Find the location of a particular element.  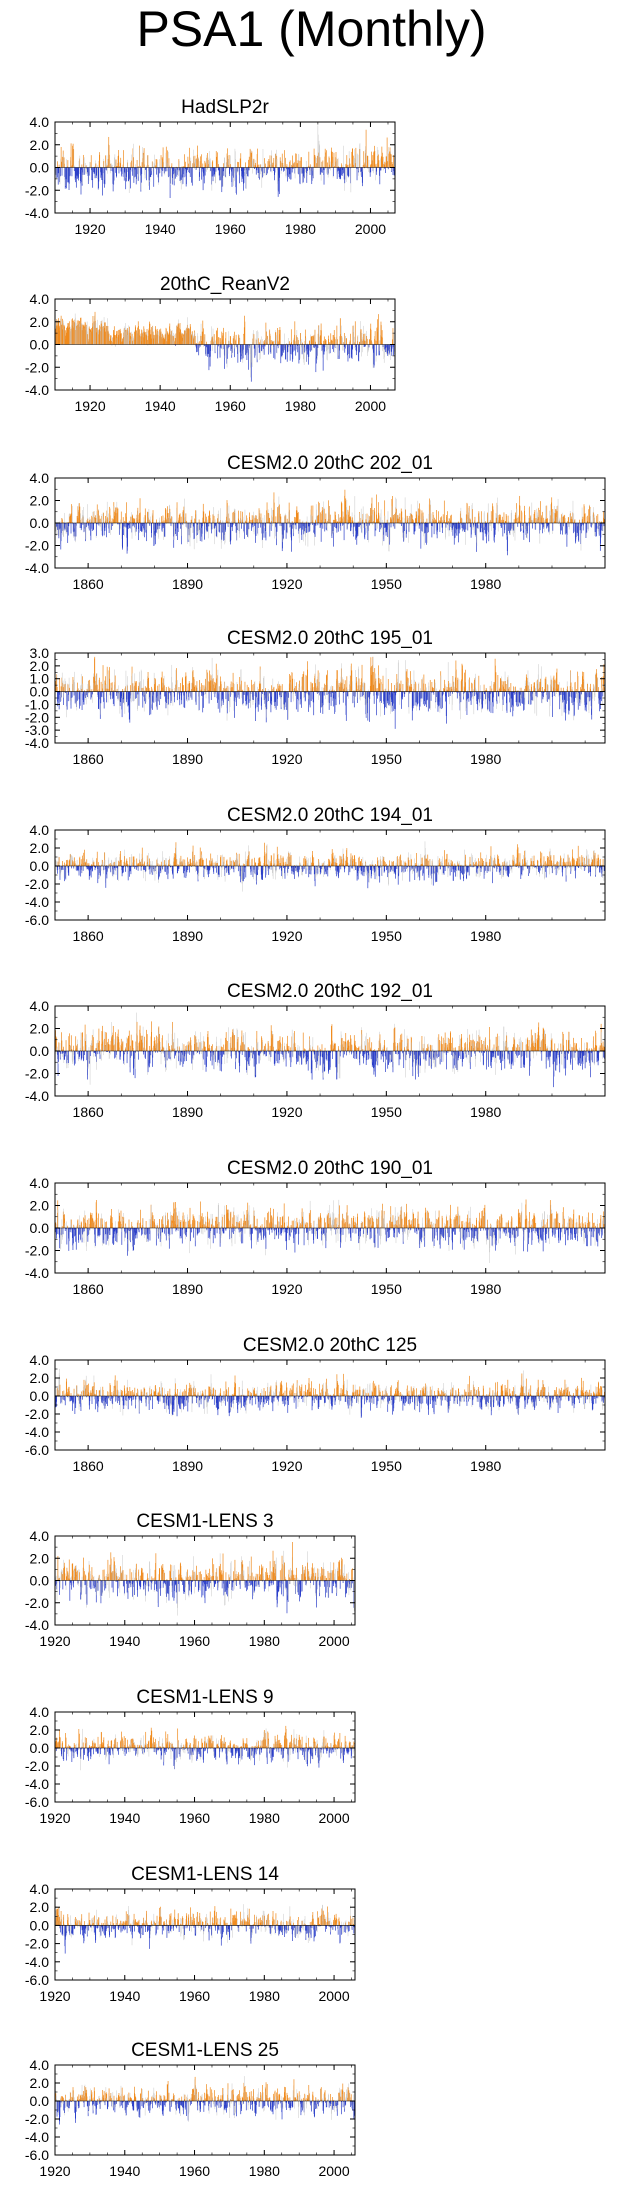

panel-title: CESM2.0 20thC 202_01 is located at coordinates (330, 463).